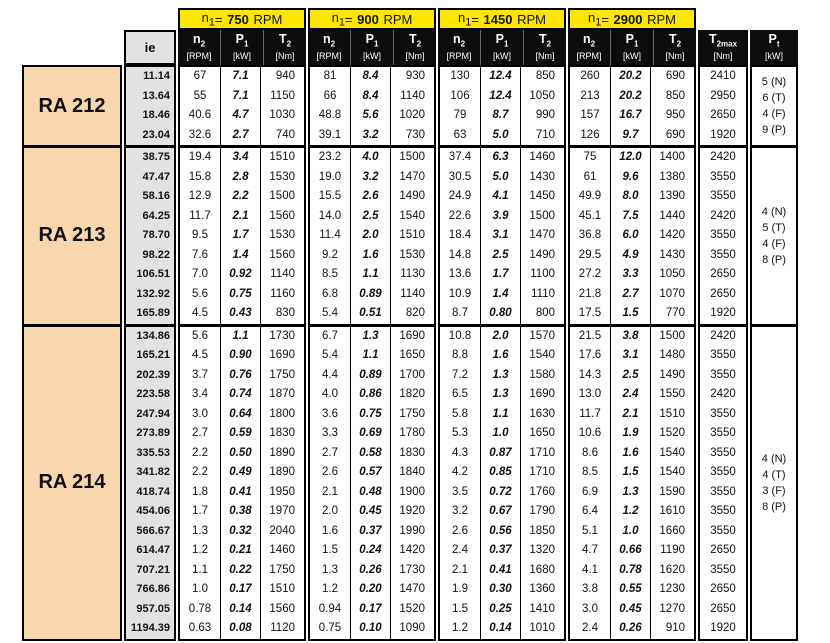 The height and width of the screenshot is (643, 830). What do you see at coordinates (607, 19) in the screenshot?
I see `speed-equals: =` at bounding box center [607, 19].